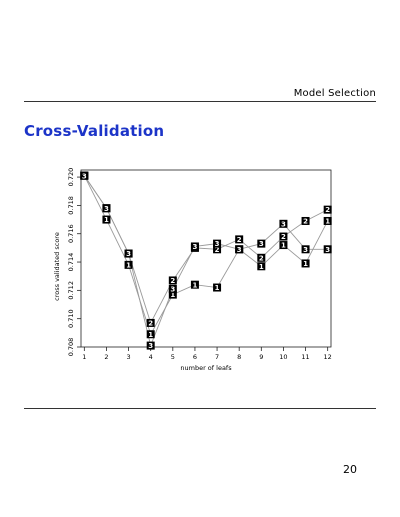  Describe the element at coordinates (305, 357) in the screenshot. I see `x-tick-label: 11` at that location.